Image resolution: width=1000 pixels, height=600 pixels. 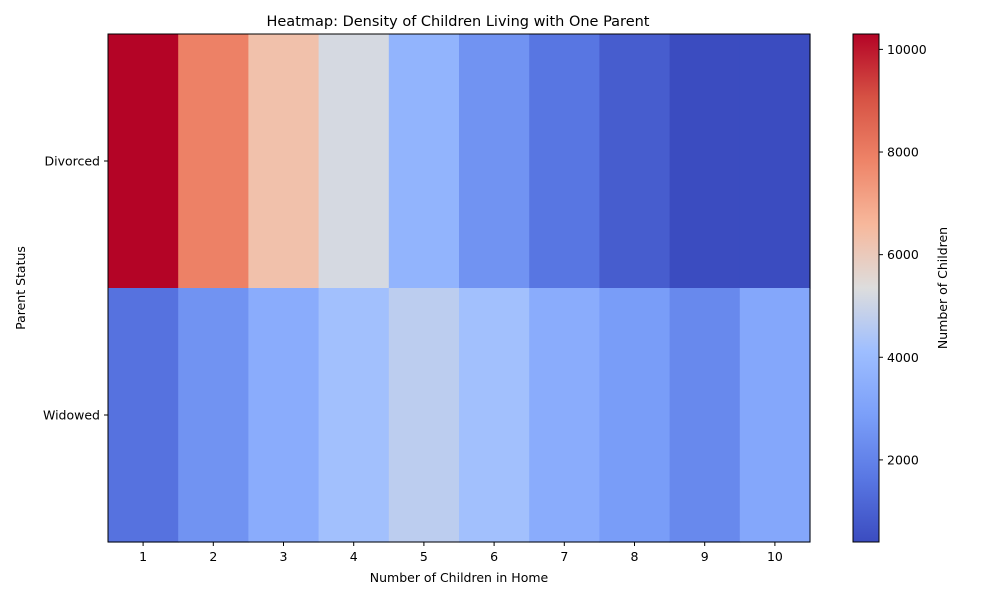 What do you see at coordinates (907, 49) in the screenshot?
I see `colorbar-tick-label: 10000` at bounding box center [907, 49].